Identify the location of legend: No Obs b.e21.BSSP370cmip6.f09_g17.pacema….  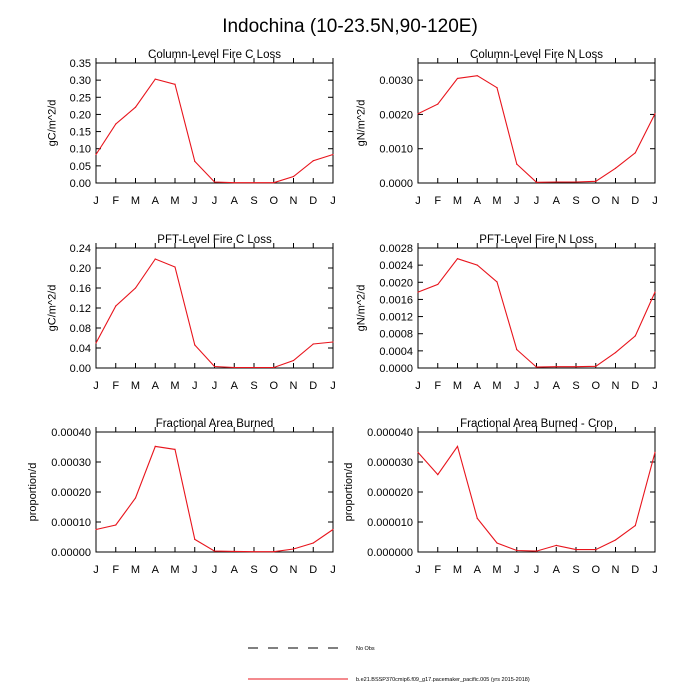
(389, 664).